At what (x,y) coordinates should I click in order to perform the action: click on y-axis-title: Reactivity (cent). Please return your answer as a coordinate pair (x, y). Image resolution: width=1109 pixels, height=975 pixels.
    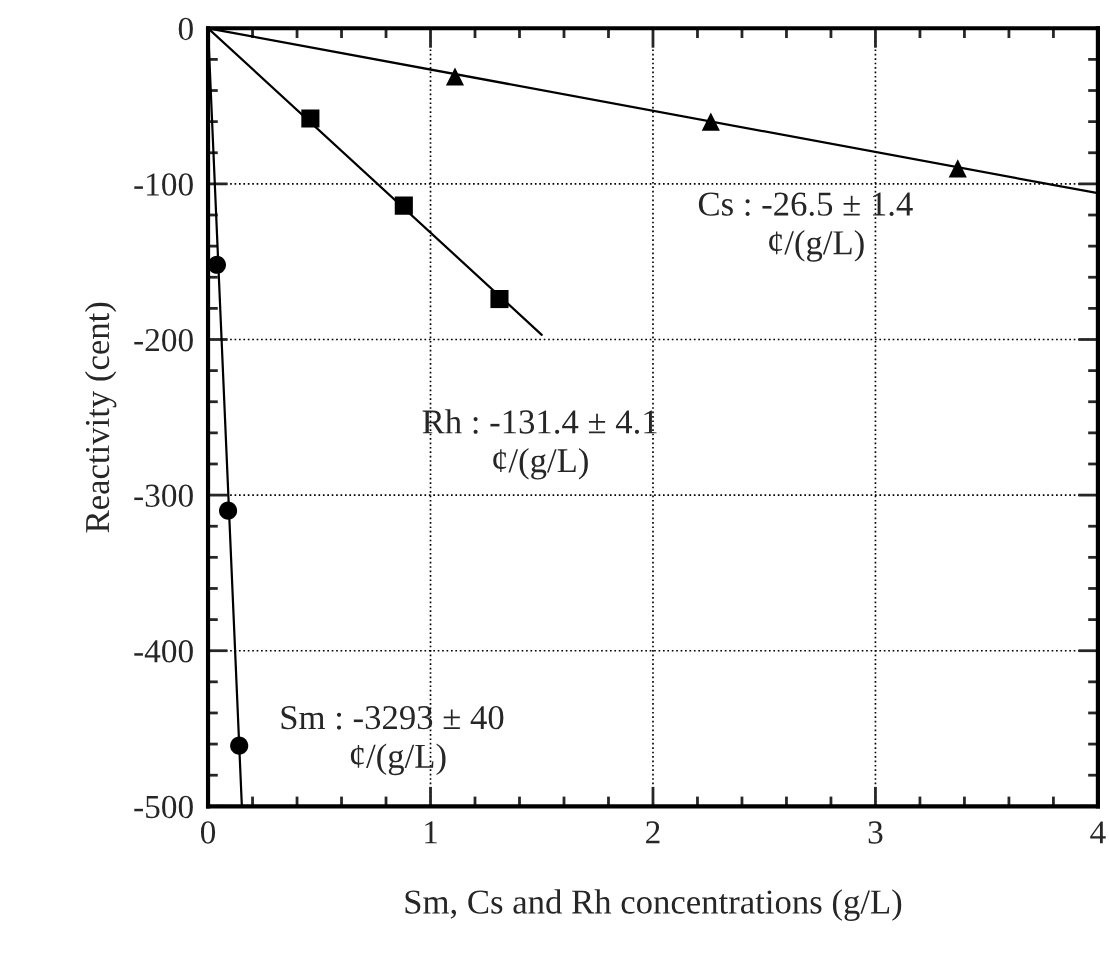
    Looking at the image, I should click on (100, 417).